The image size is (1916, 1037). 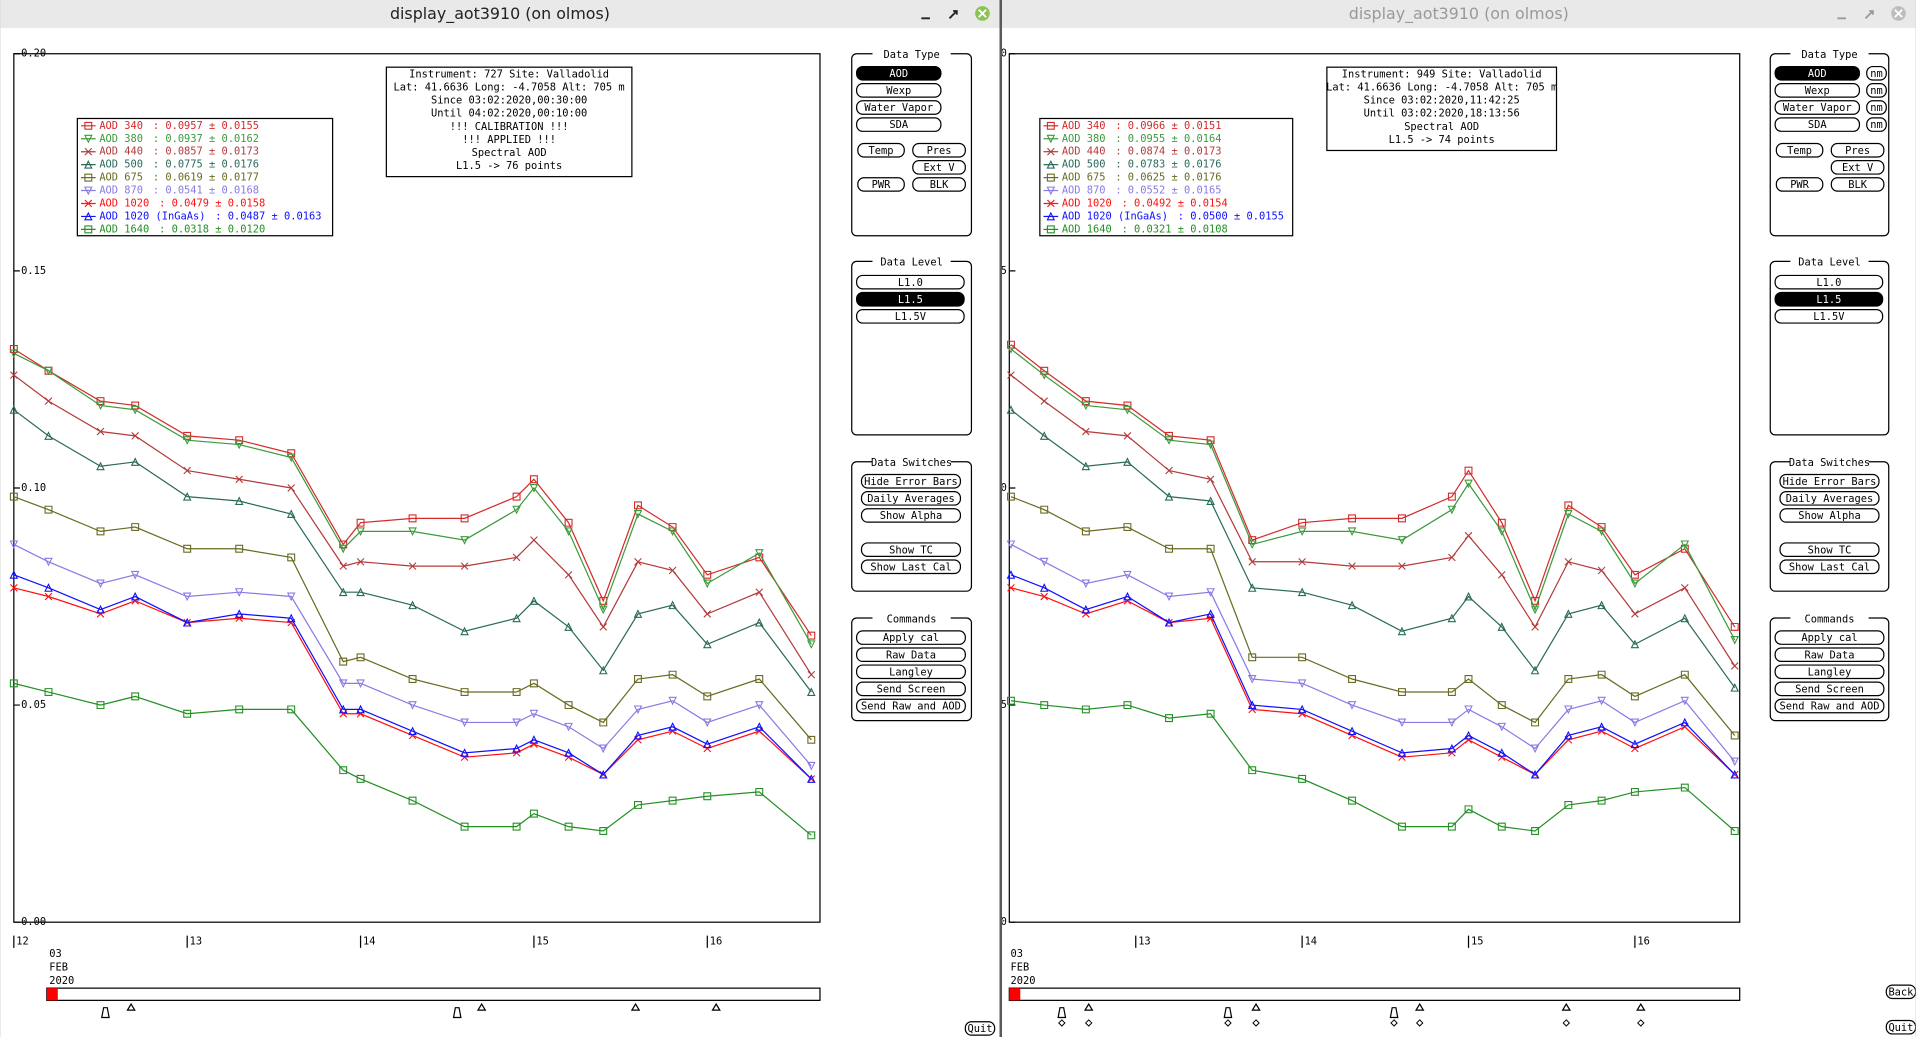 I want to click on button-label: L1.0, so click(x=1828, y=283).